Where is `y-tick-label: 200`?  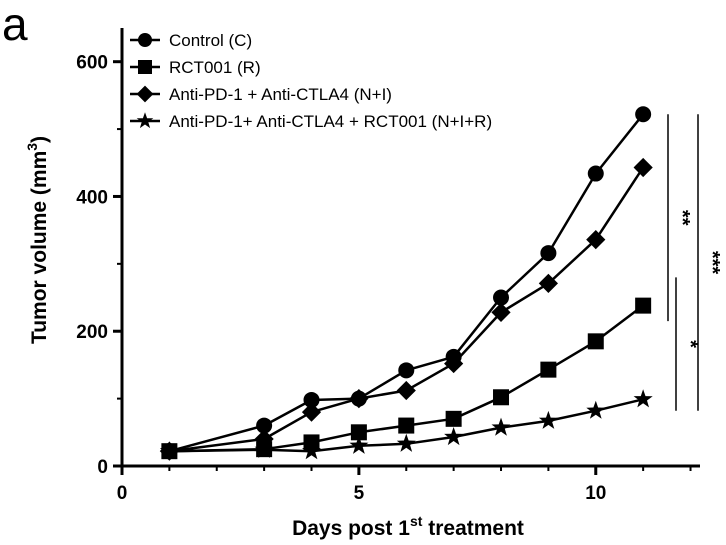 y-tick-label: 200 is located at coordinates (92, 332).